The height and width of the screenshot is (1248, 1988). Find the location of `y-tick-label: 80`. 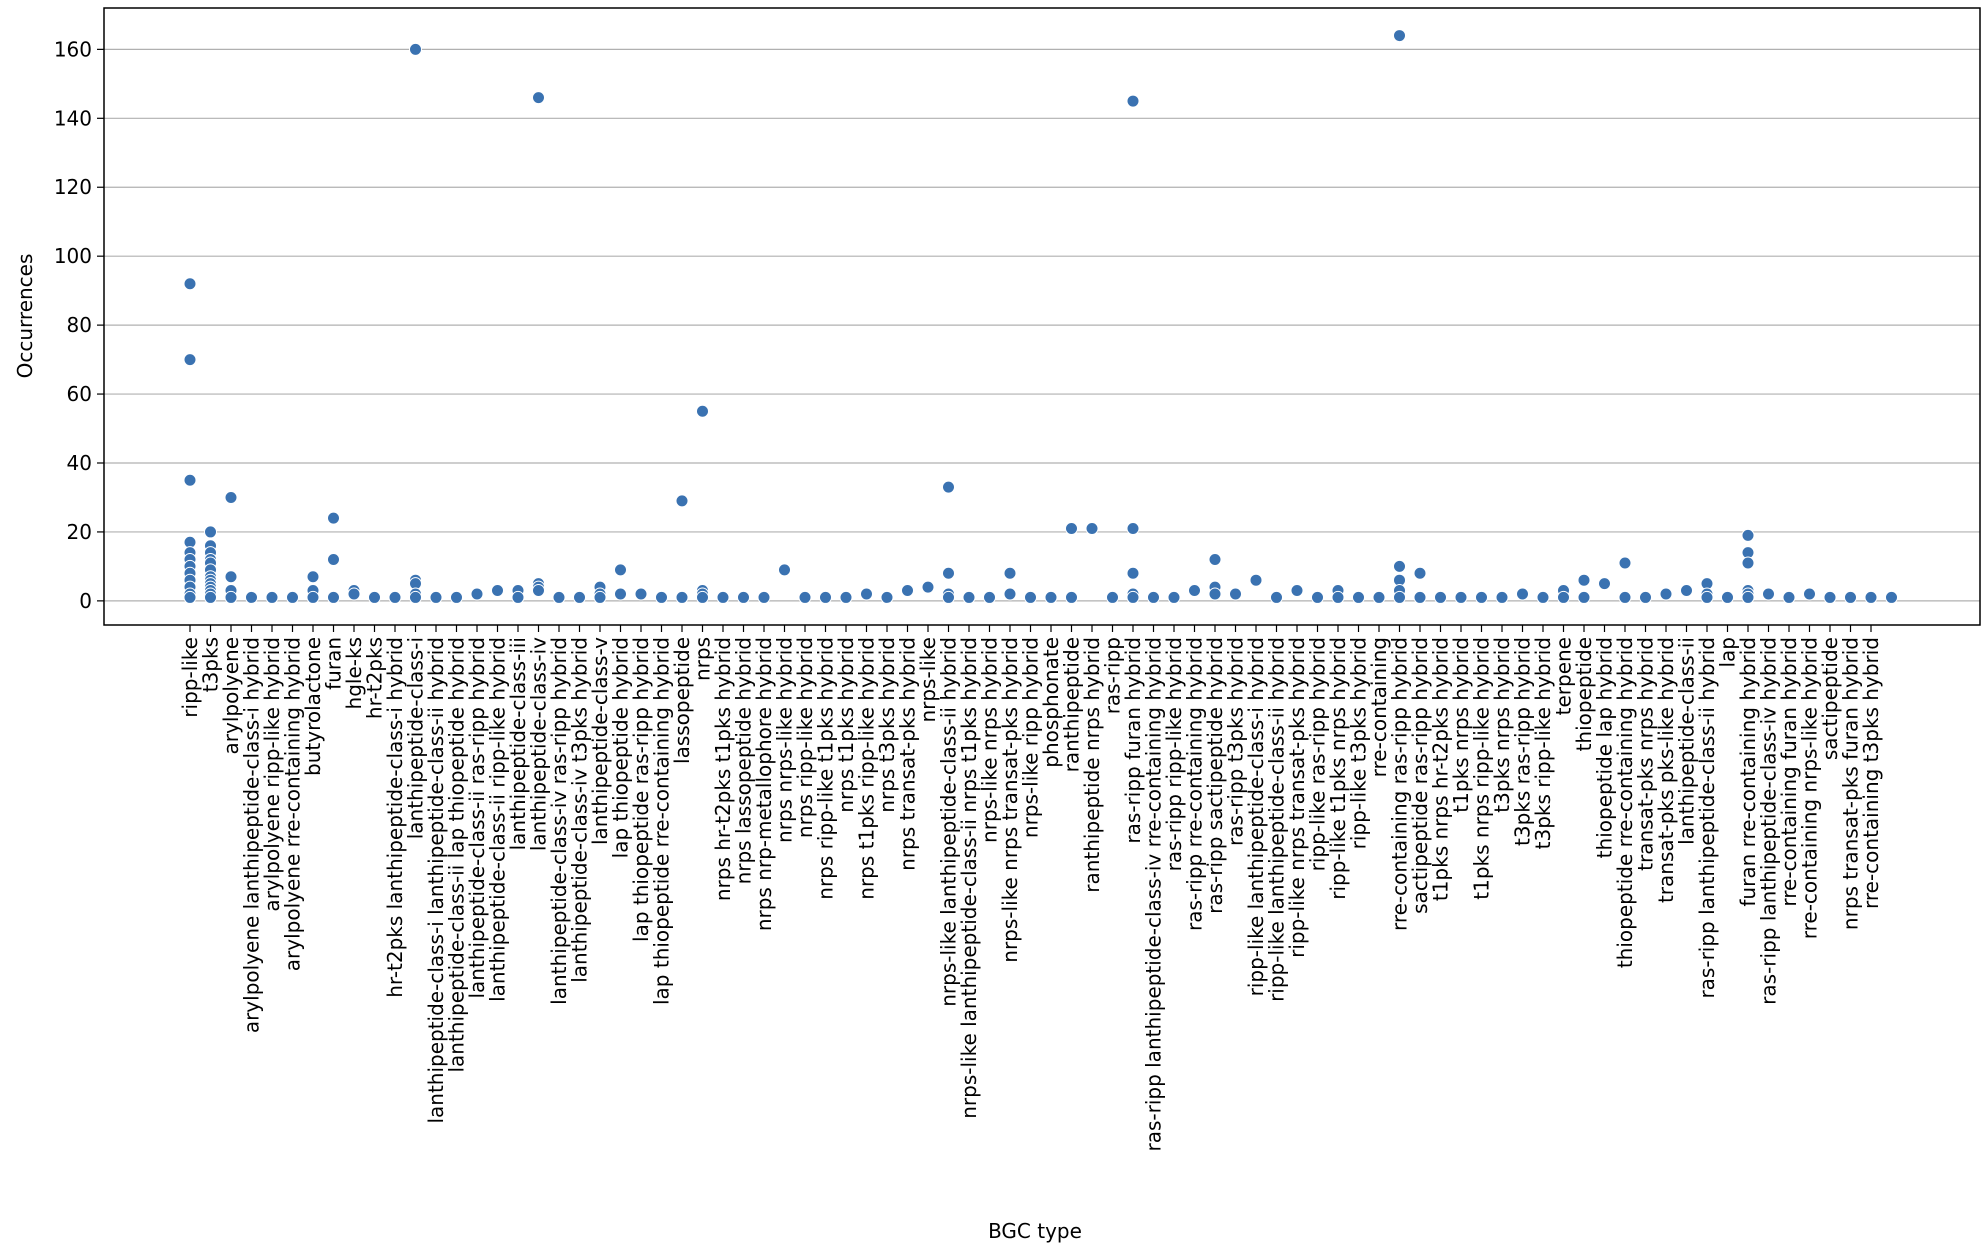

y-tick-label: 80 is located at coordinates (79, 325).